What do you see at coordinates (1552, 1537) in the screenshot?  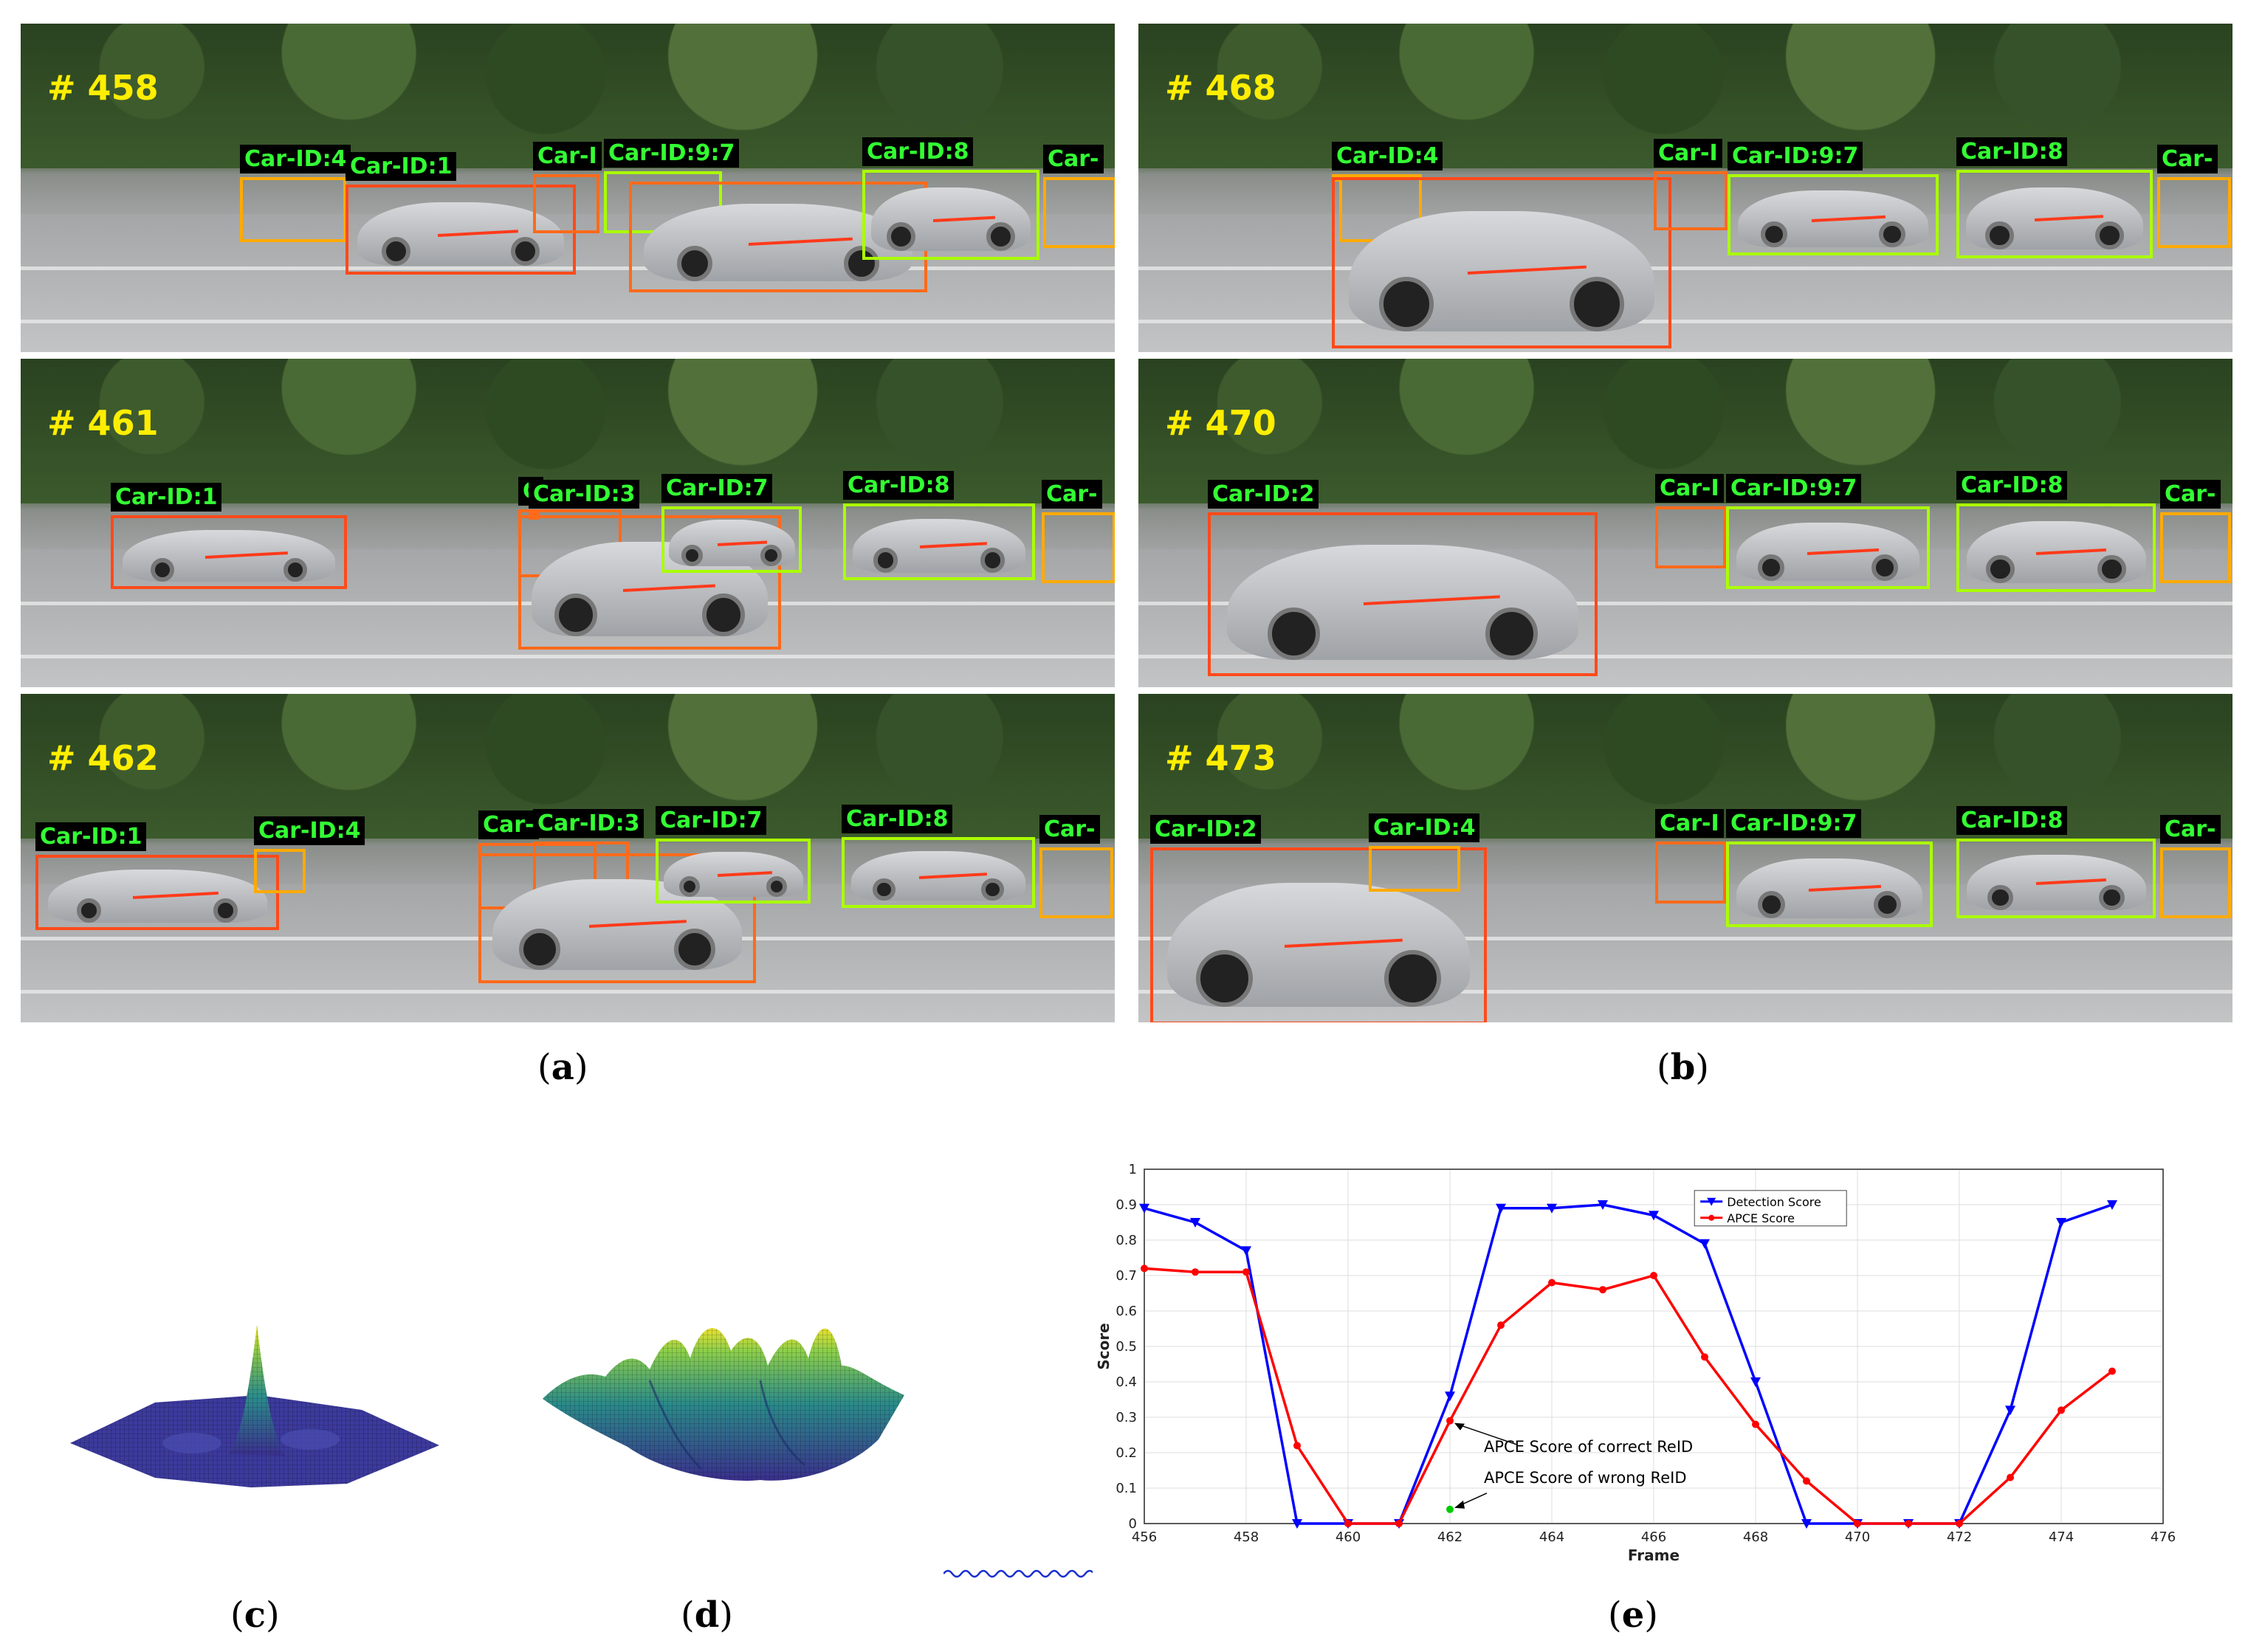 I see `x-tick-label: 464` at bounding box center [1552, 1537].